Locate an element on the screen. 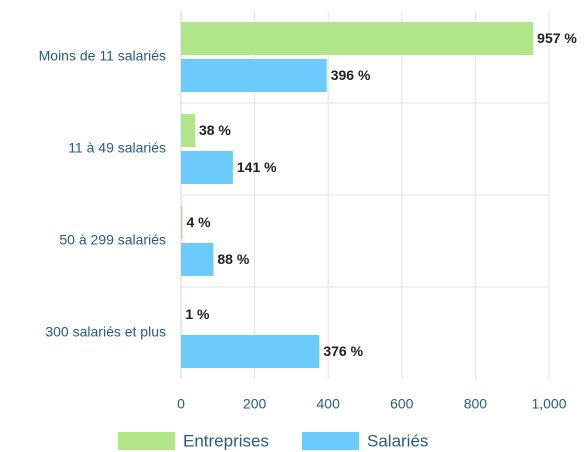 The image size is (587, 452). x-tick-label: 1,000 is located at coordinates (548, 404).